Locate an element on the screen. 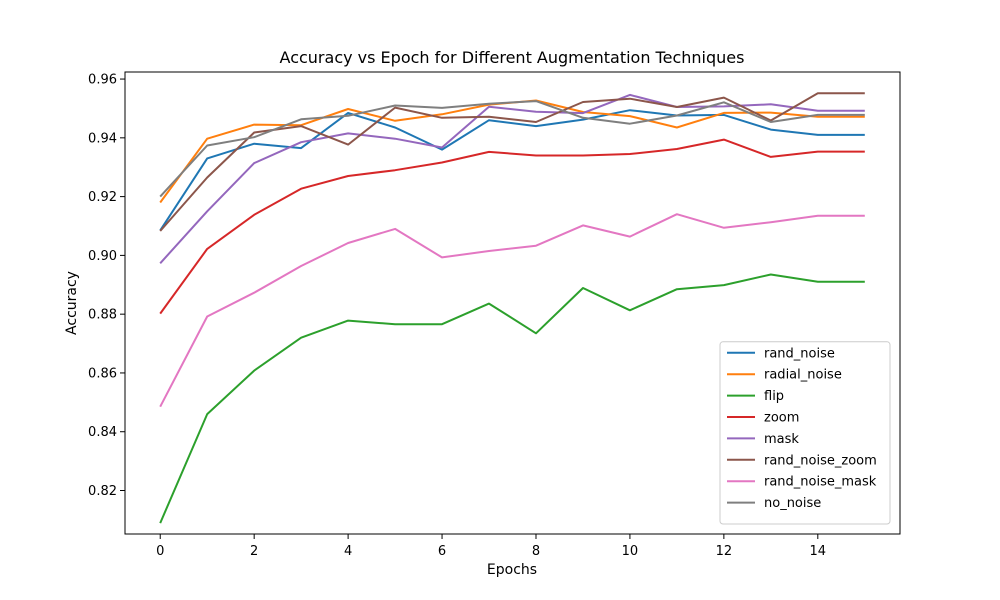 The height and width of the screenshot is (600, 1000). y-axis-label: Accuracy is located at coordinates (72, 303).